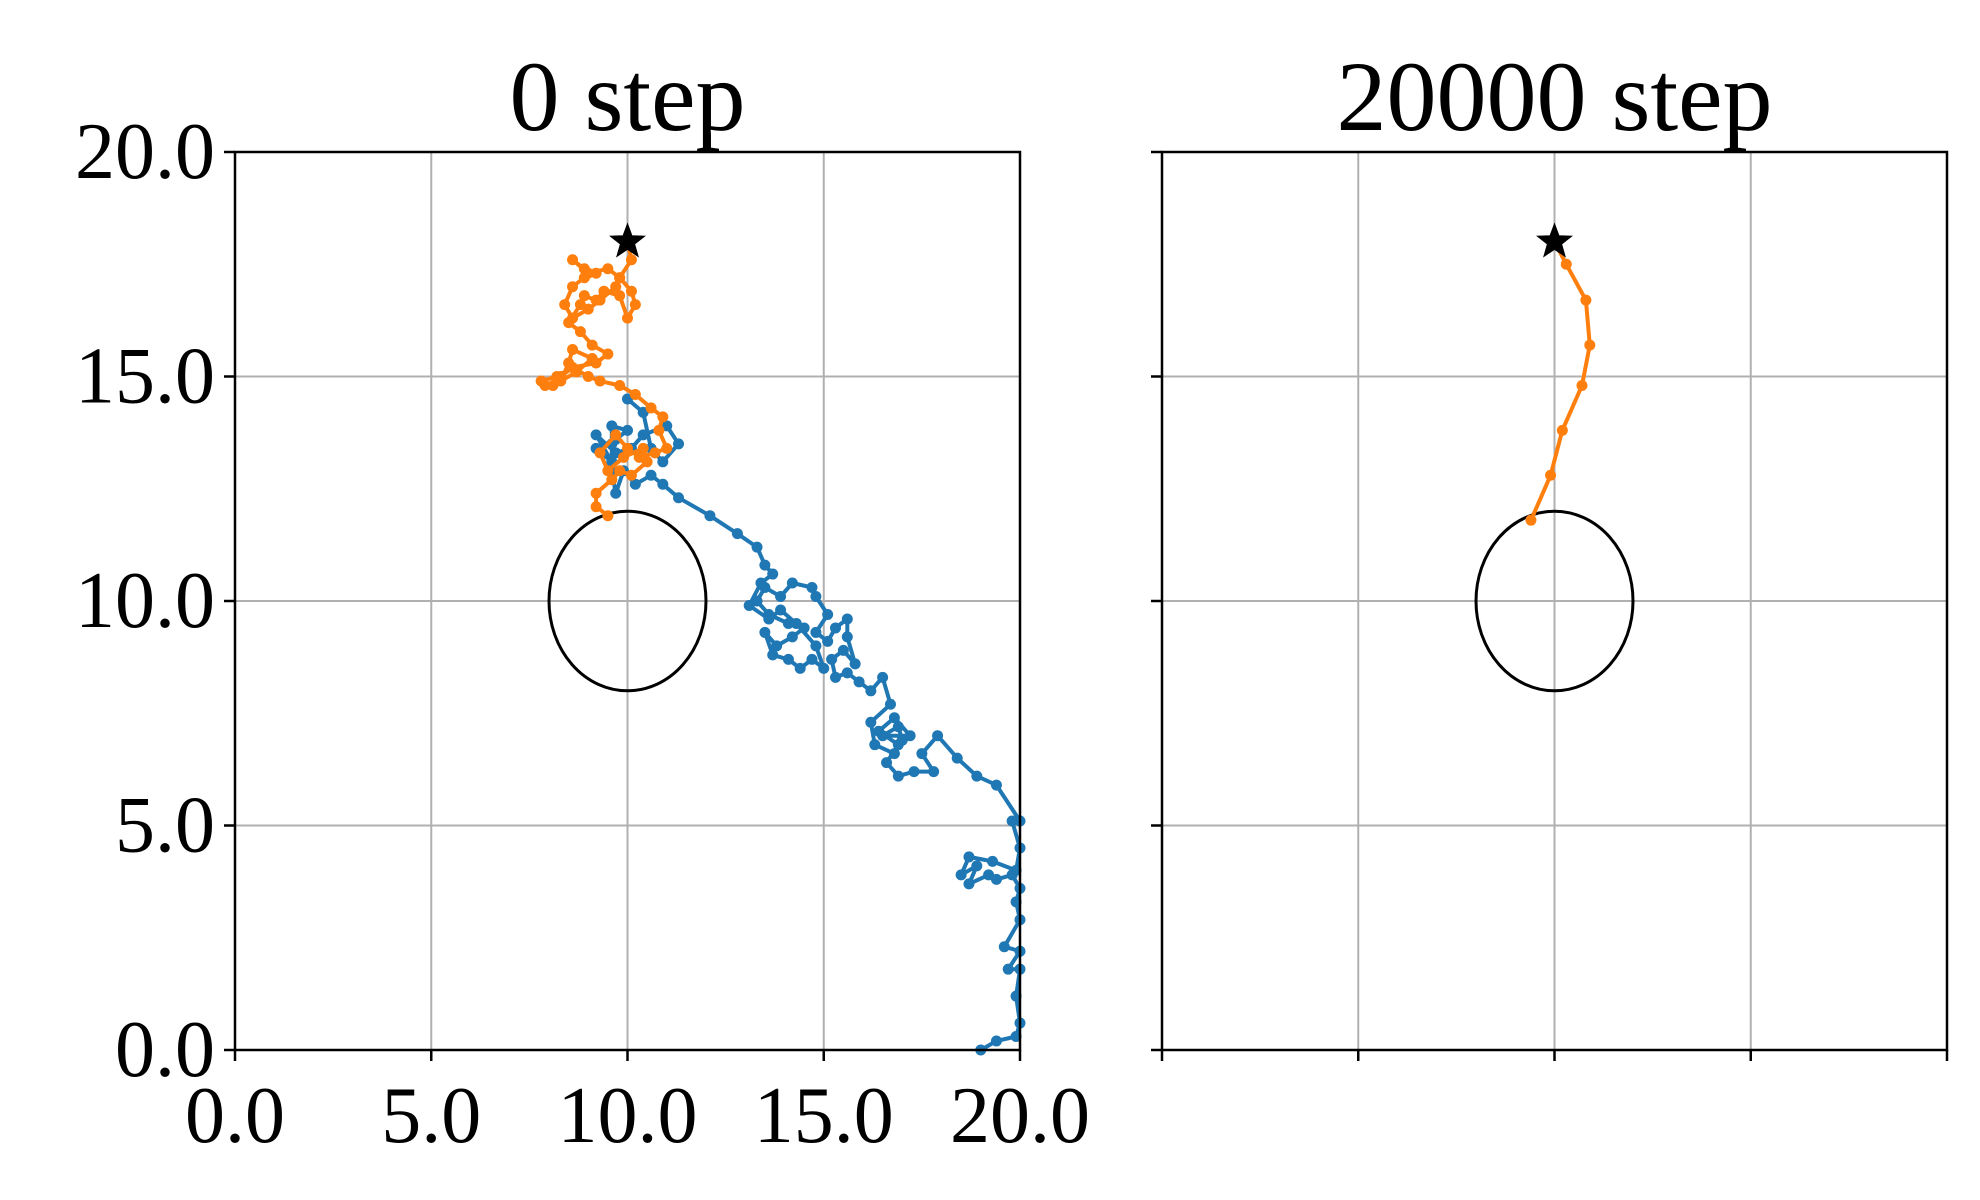 Image resolution: width=1980 pixels, height=1200 pixels. What do you see at coordinates (824, 1116) in the screenshot?
I see `x-tick-label: 15.0` at bounding box center [824, 1116].